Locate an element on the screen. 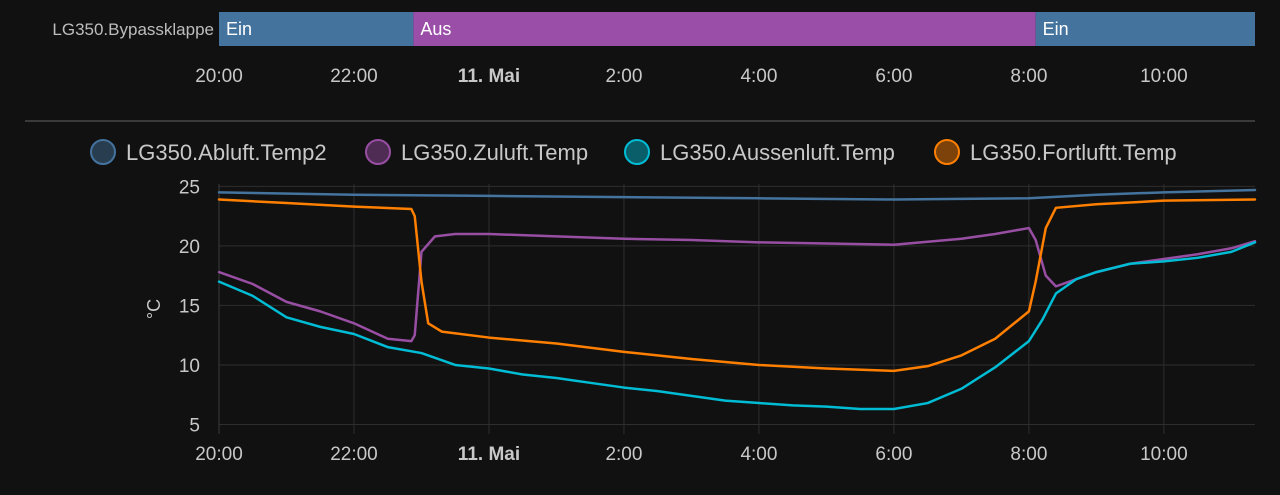 Image resolution: width=1280 pixels, height=495 pixels. timeline-x-tick-label: 20:00 is located at coordinates (219, 76).